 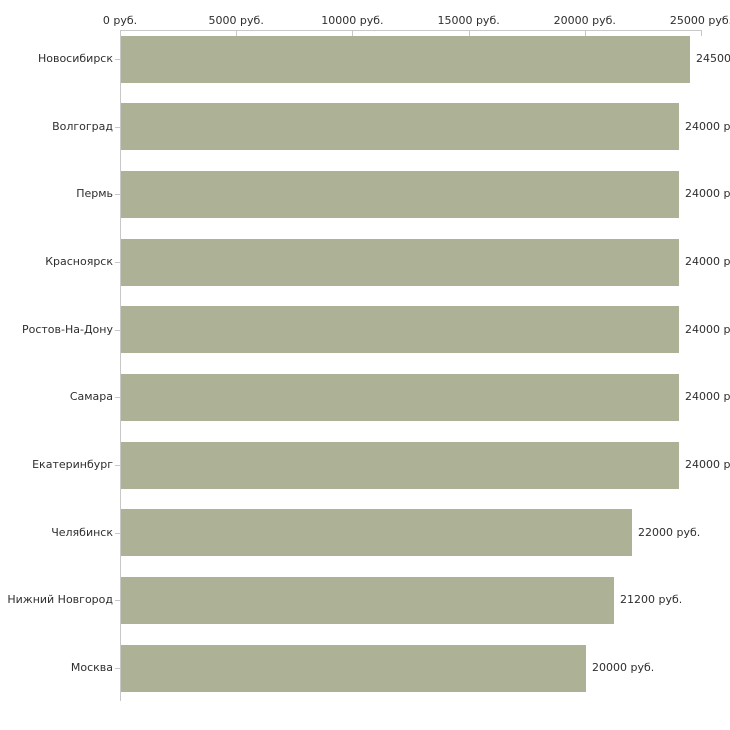 What do you see at coordinates (91, 396) in the screenshot?
I see `category-label: Самара` at bounding box center [91, 396].